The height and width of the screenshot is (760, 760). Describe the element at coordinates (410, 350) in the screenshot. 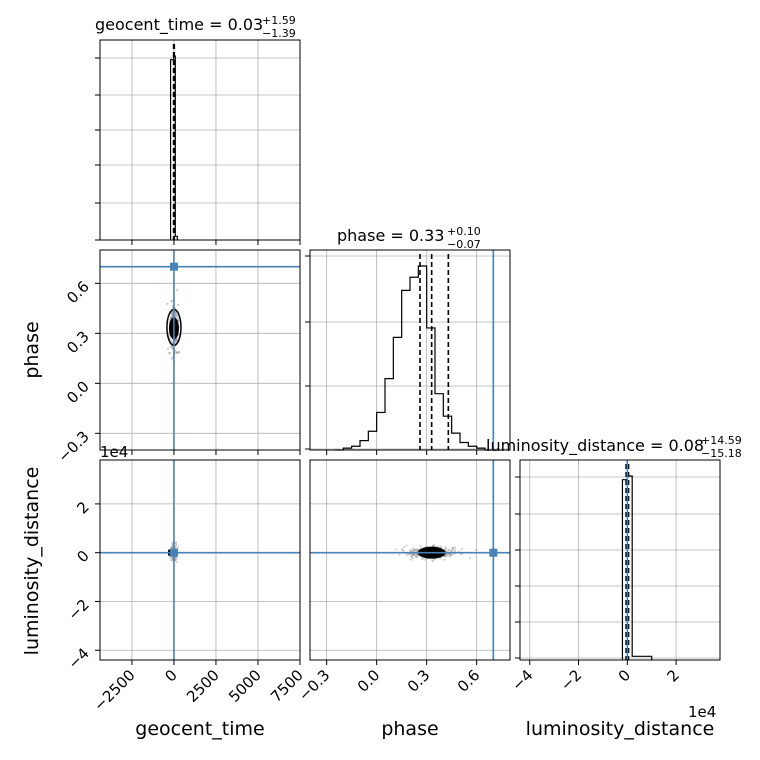

I see `panel-phase-hist` at that location.